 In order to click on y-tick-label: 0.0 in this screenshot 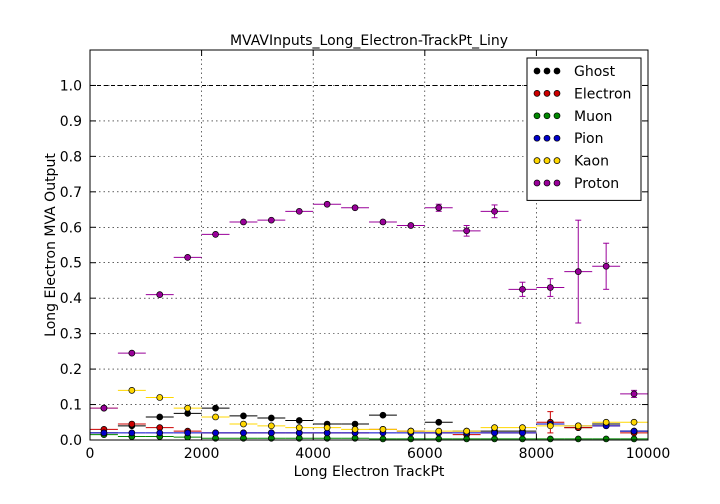, I will do `click(71, 441)`.